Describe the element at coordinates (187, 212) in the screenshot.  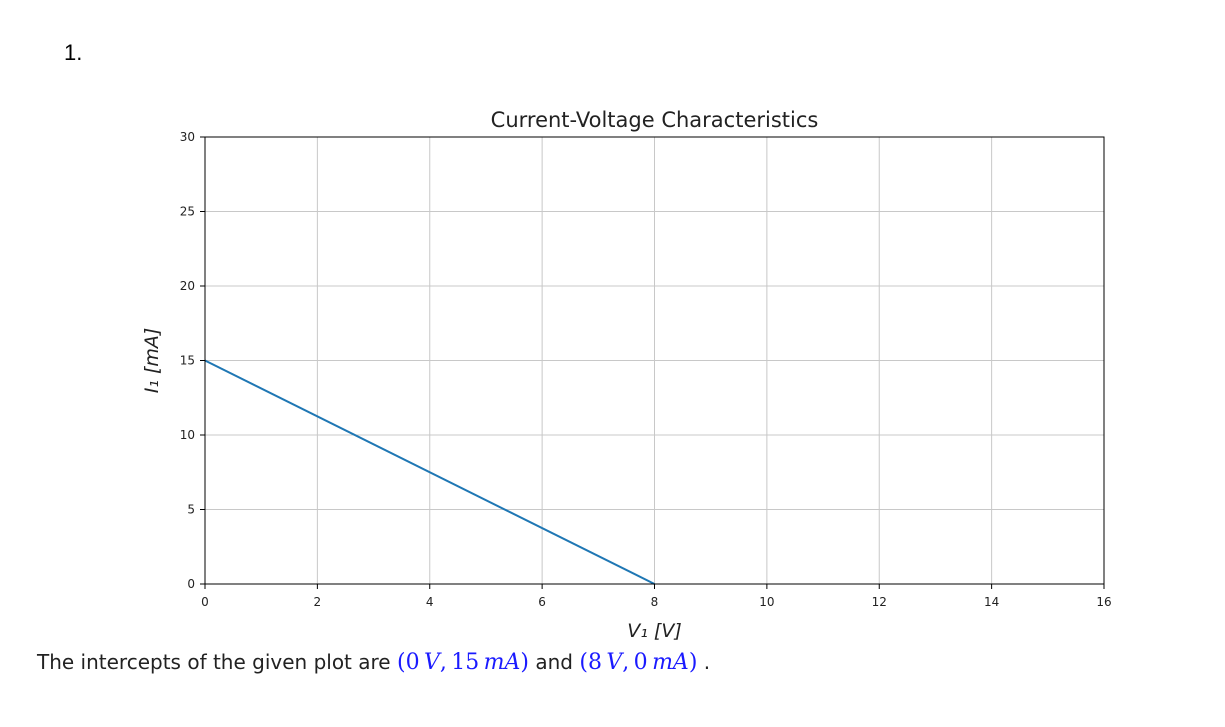
I see `y-tick-label: 25` at that location.